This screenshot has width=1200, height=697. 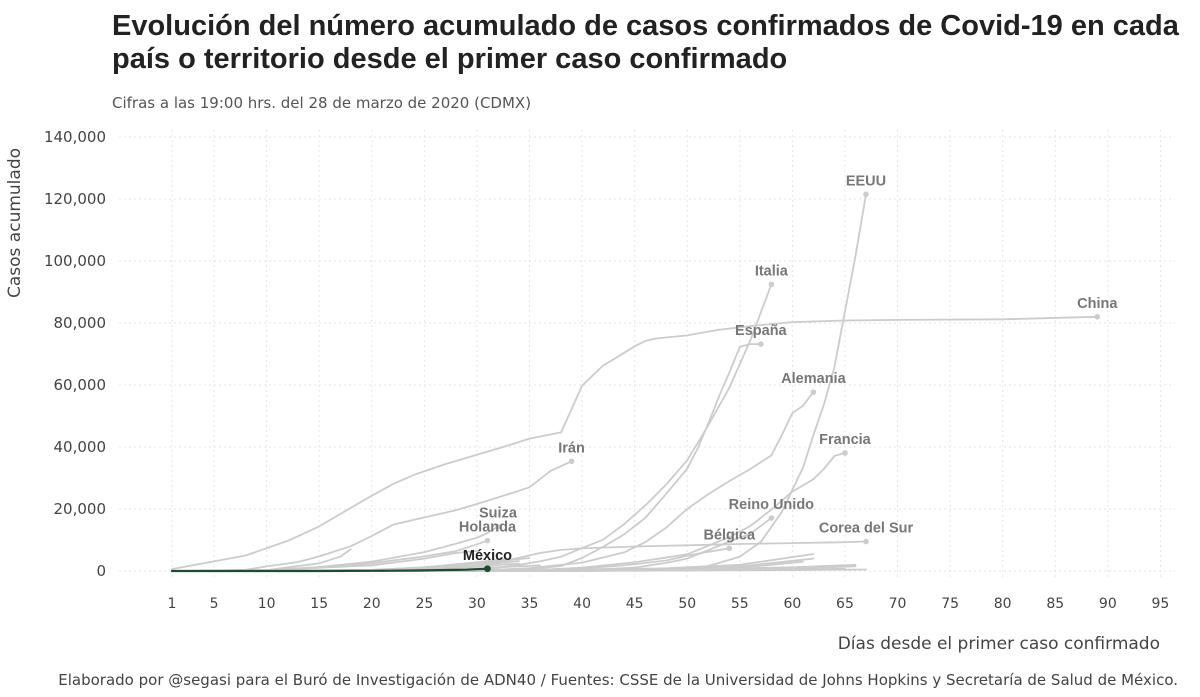 What do you see at coordinates (1055, 604) in the screenshot?
I see `x-tick-label: 85` at bounding box center [1055, 604].